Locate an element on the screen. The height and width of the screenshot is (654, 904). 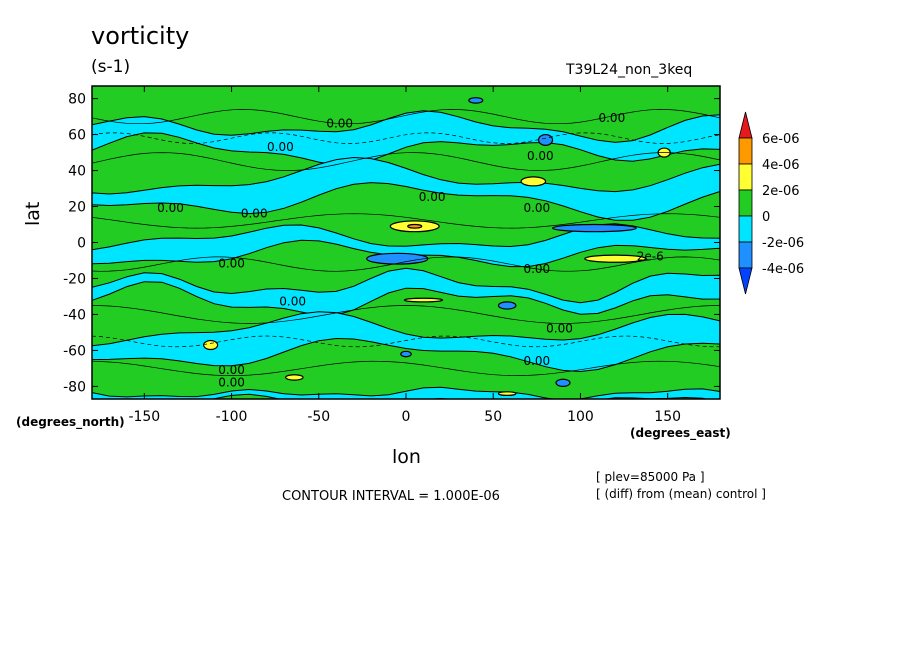
chart-title: vorticity is located at coordinates (140, 36).